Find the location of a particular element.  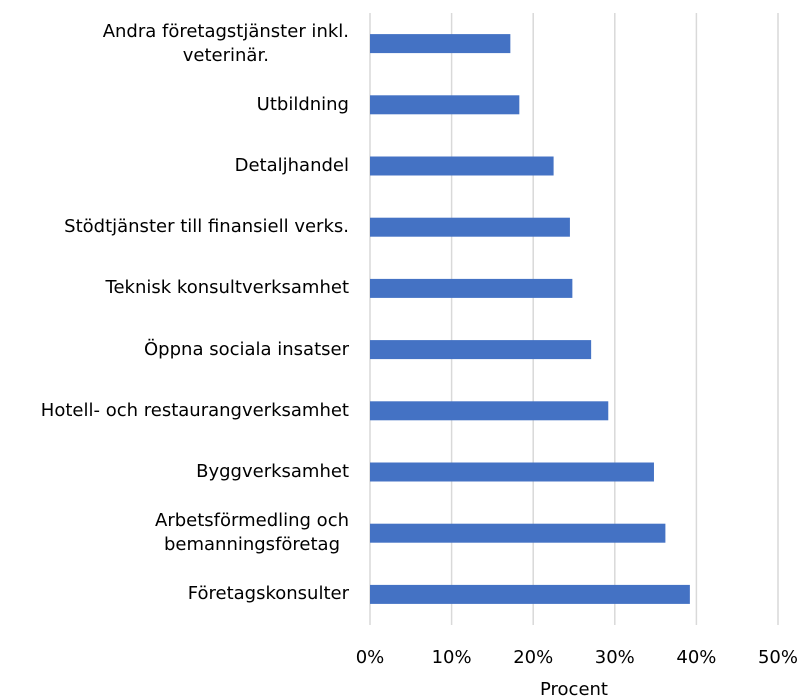

category-text: Hotell- och restaurangverksamhet is located at coordinates (194, 410).